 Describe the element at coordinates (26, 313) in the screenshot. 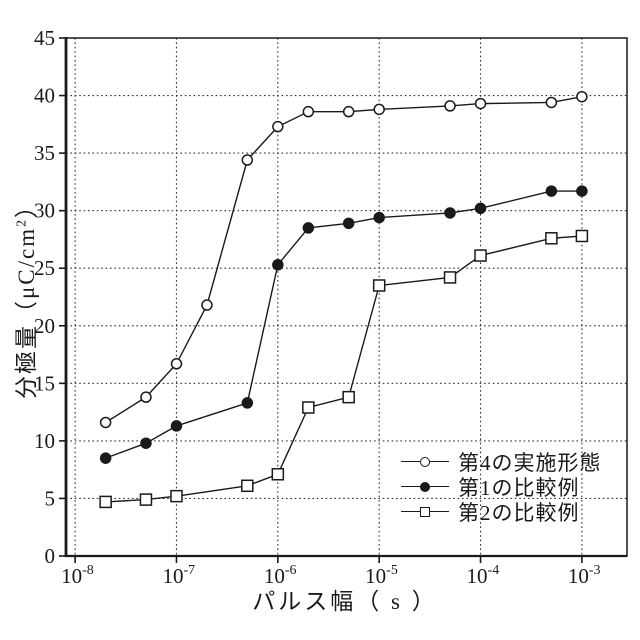

I see `y-axis-title-text: 分極量（μC/cm` at that location.